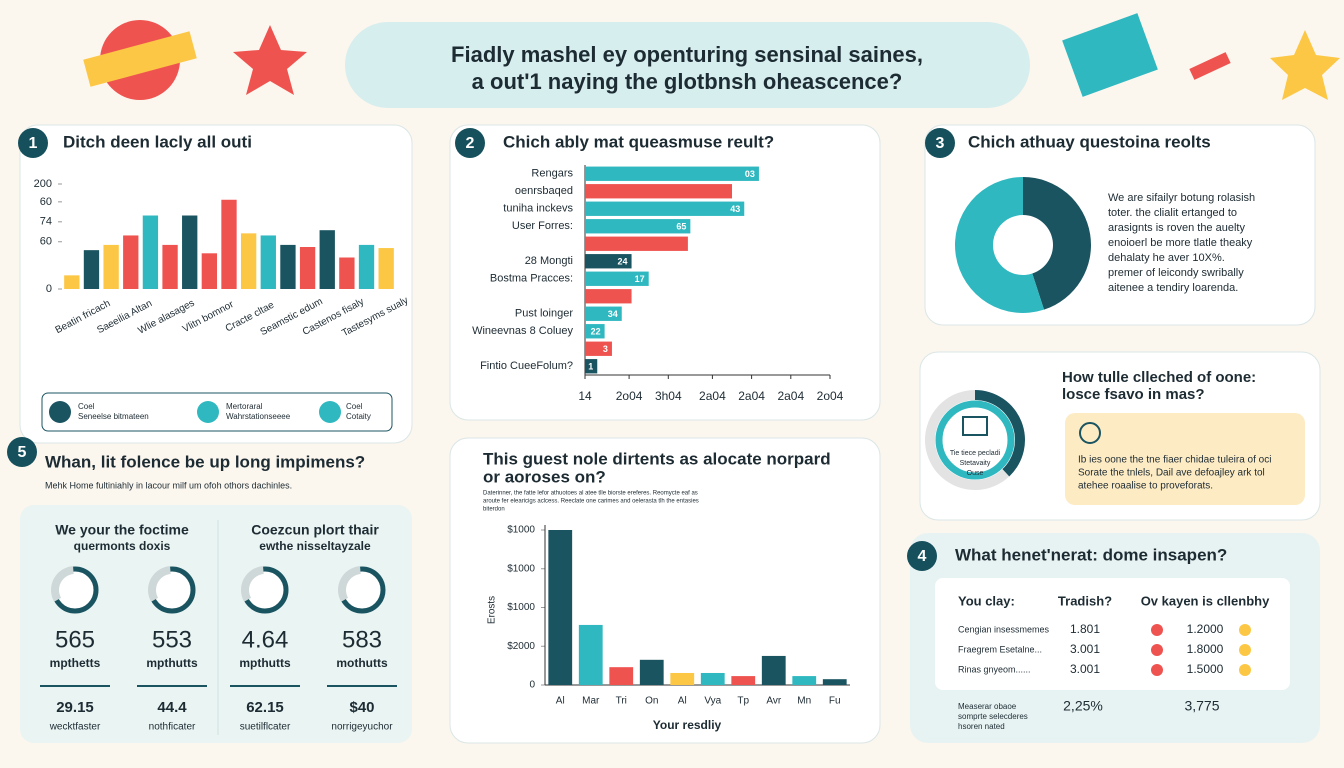  What do you see at coordinates (1205, 649) in the screenshot?
I see `table-cell: 1.8000` at bounding box center [1205, 649].